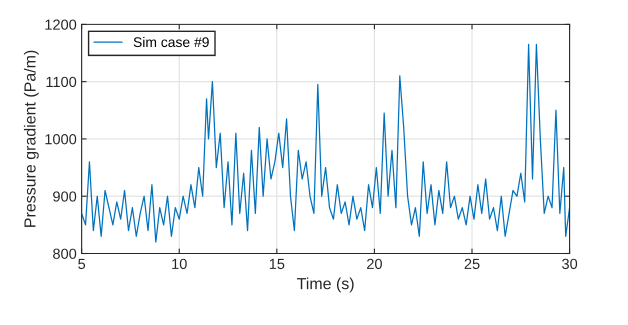 The height and width of the screenshot is (325, 628). Describe the element at coordinates (179, 264) in the screenshot. I see `x-tick-label: 10` at that location.